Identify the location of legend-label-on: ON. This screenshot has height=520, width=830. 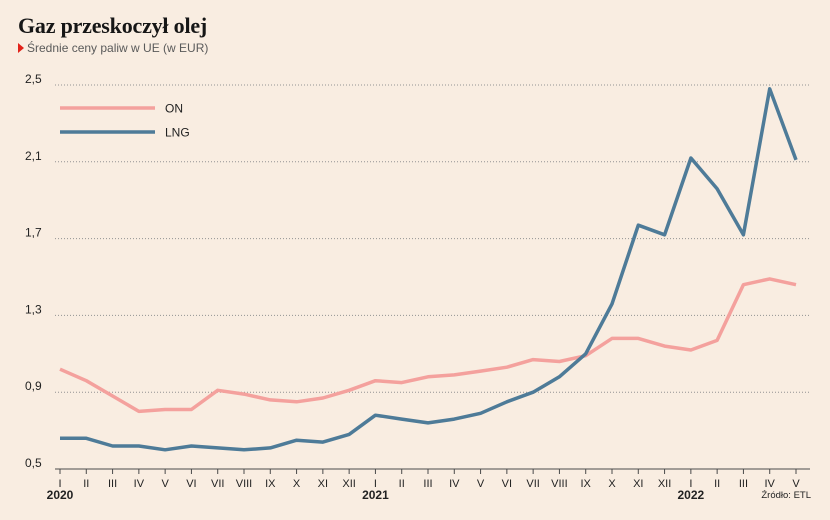
(174, 109).